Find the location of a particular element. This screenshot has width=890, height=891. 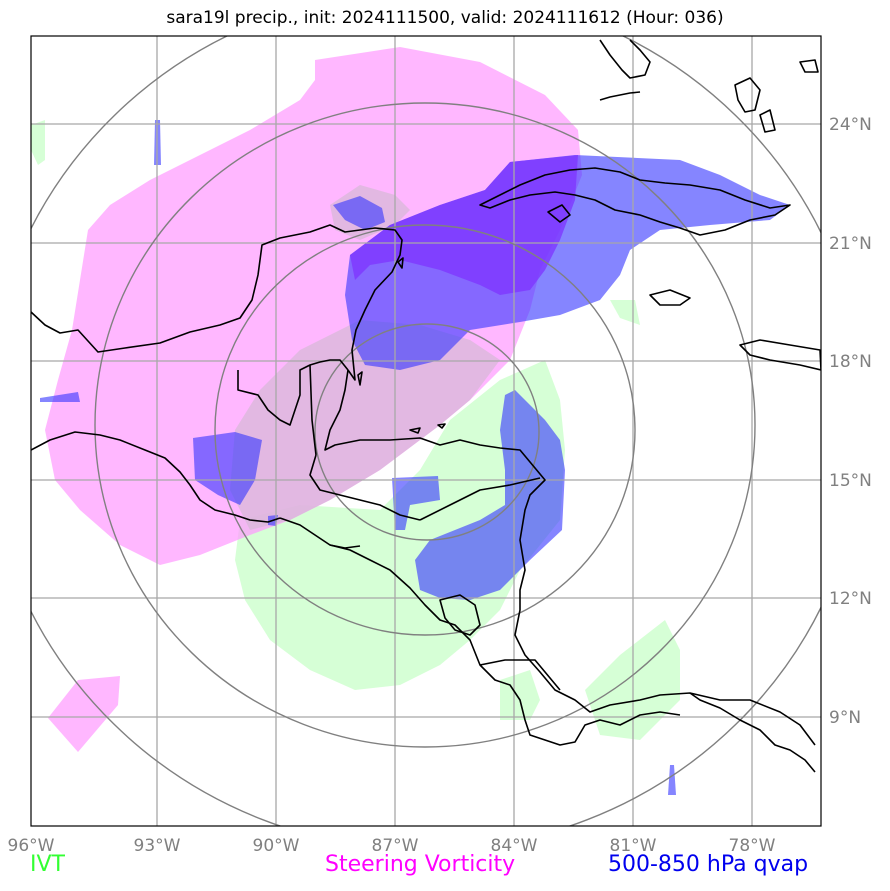

ivt-region-nw is located at coordinates (38, 142).